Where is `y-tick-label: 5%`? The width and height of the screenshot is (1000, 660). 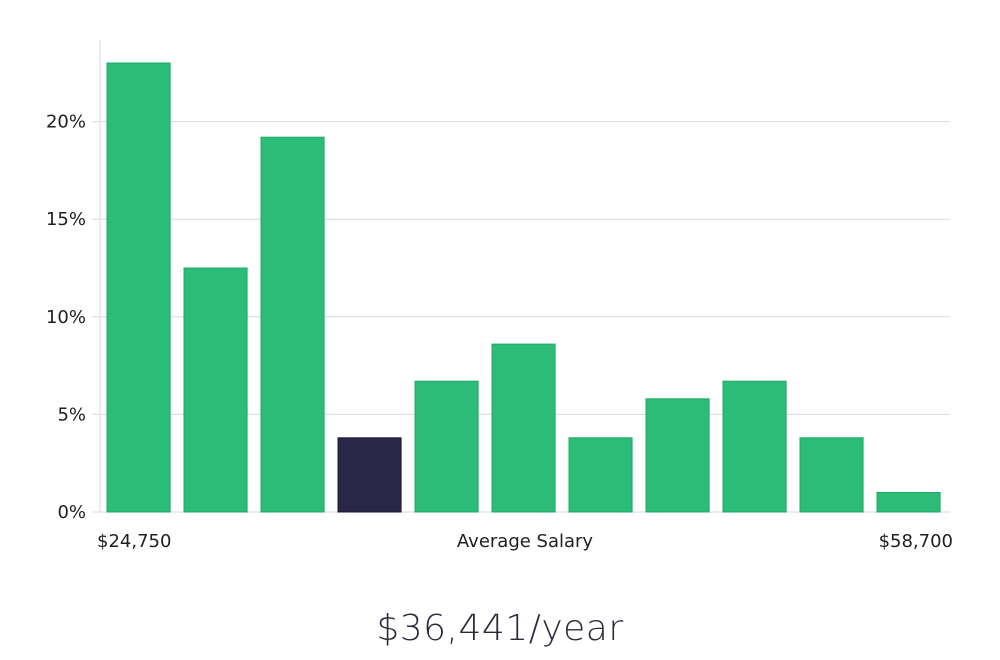 y-tick-label: 5% is located at coordinates (71, 414).